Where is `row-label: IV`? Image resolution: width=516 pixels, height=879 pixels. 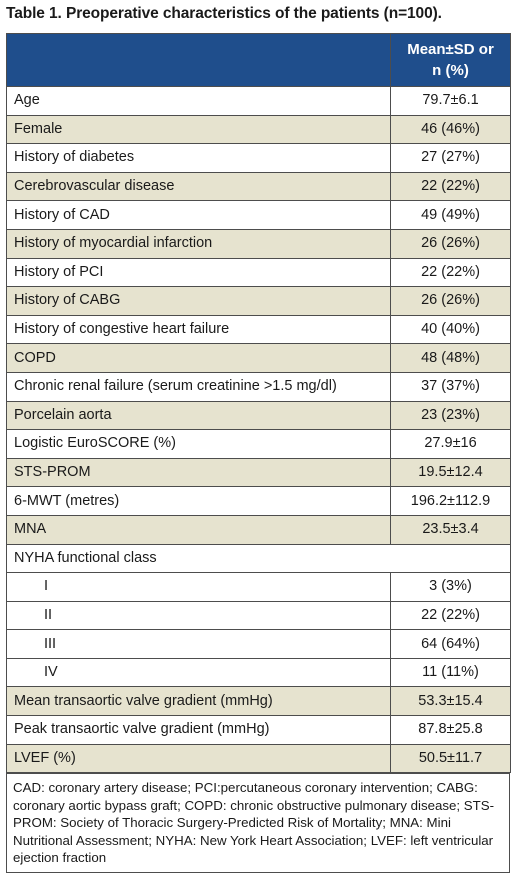 row-label: IV is located at coordinates (198, 672).